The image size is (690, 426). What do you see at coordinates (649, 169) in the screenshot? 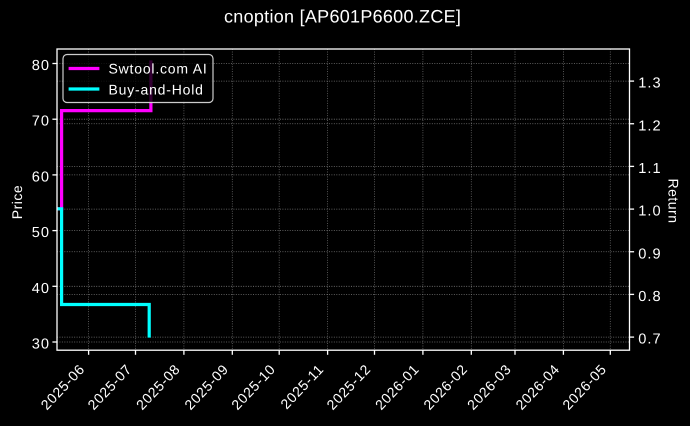
I see `svg-text: 1.1` at bounding box center [649, 169].